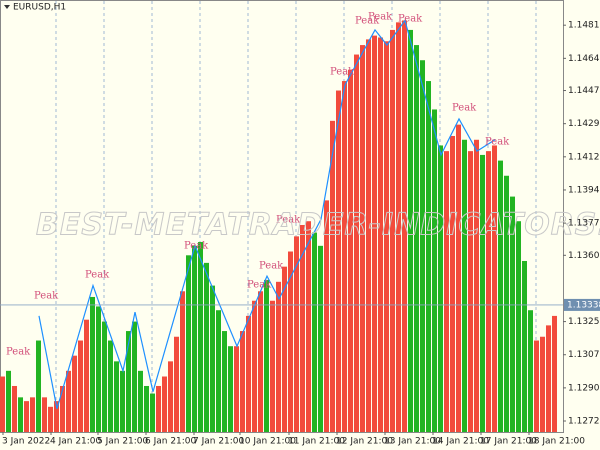 The height and width of the screenshot is (450, 600). What do you see at coordinates (460, 442) in the screenshot?
I see `x-tick-label: 14 Jan 21:00` at bounding box center [460, 442].